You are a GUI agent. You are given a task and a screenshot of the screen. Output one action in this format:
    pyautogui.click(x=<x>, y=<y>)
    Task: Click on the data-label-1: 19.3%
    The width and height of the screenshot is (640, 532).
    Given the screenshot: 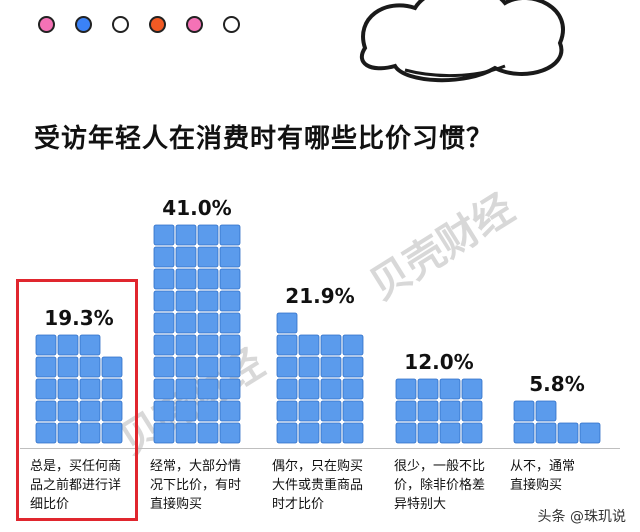 What is the action you would take?
    pyautogui.click(x=78, y=318)
    